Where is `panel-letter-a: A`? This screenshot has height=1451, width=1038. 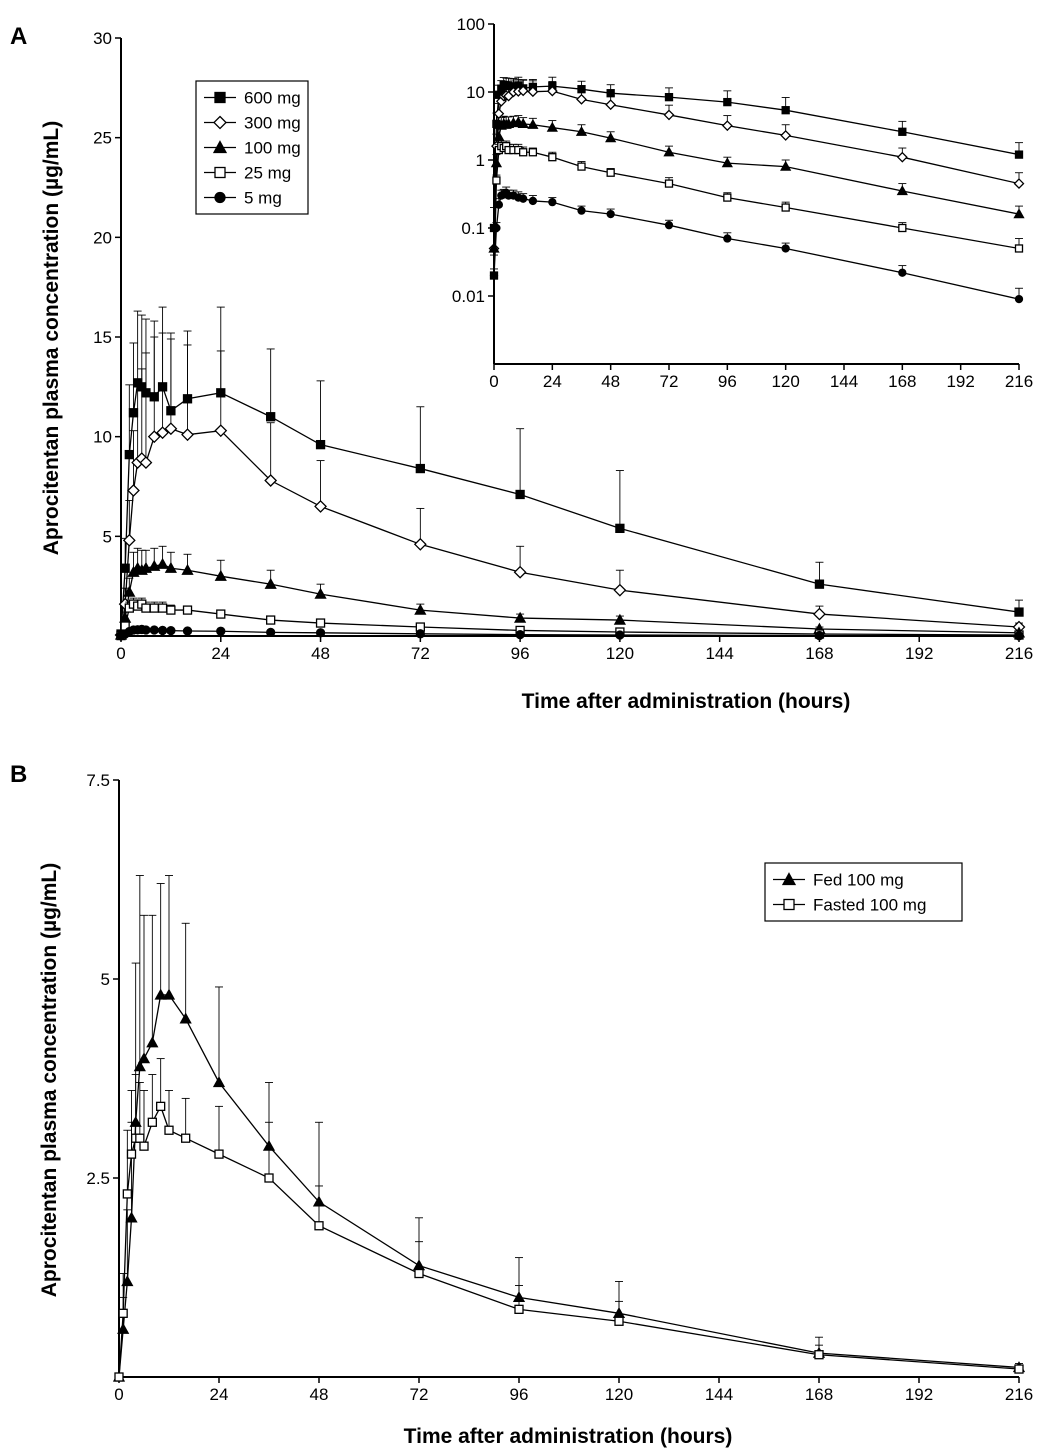 panel-letter-a: A is located at coordinates (18, 36).